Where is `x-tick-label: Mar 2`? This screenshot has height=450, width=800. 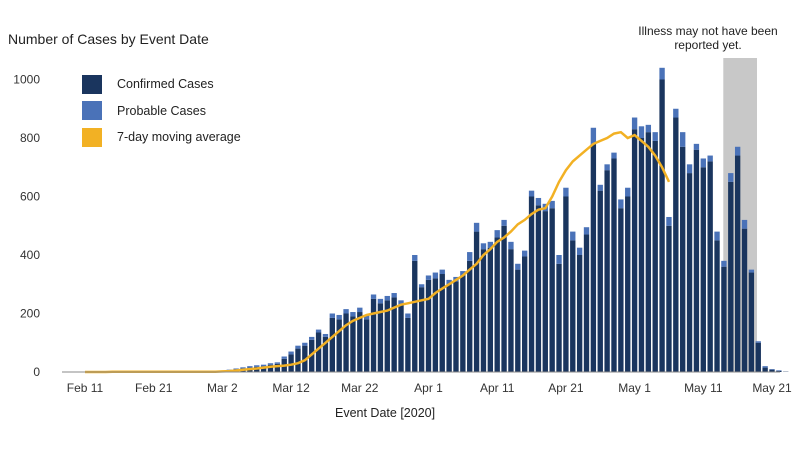 x-tick-label: Mar 2 is located at coordinates (222, 388).